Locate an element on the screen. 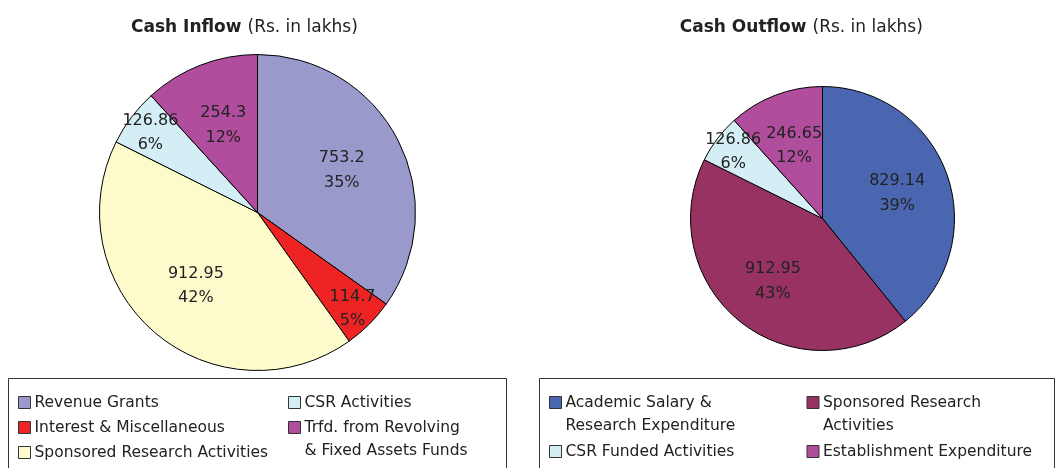  legend-label: Establishment Expenditure is located at coordinates (928, 450).